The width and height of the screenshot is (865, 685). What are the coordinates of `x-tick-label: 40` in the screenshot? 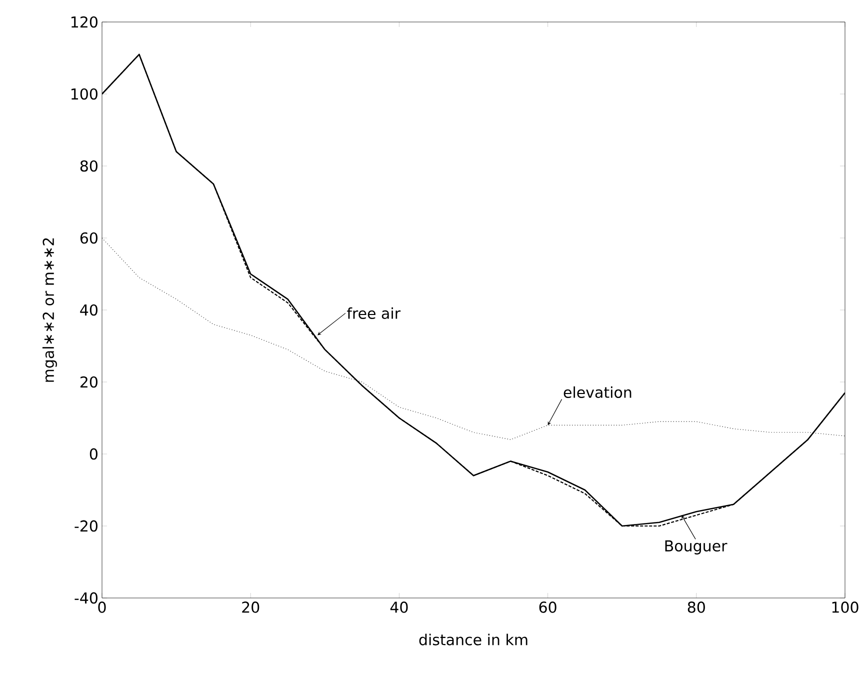 It's located at (399, 607).